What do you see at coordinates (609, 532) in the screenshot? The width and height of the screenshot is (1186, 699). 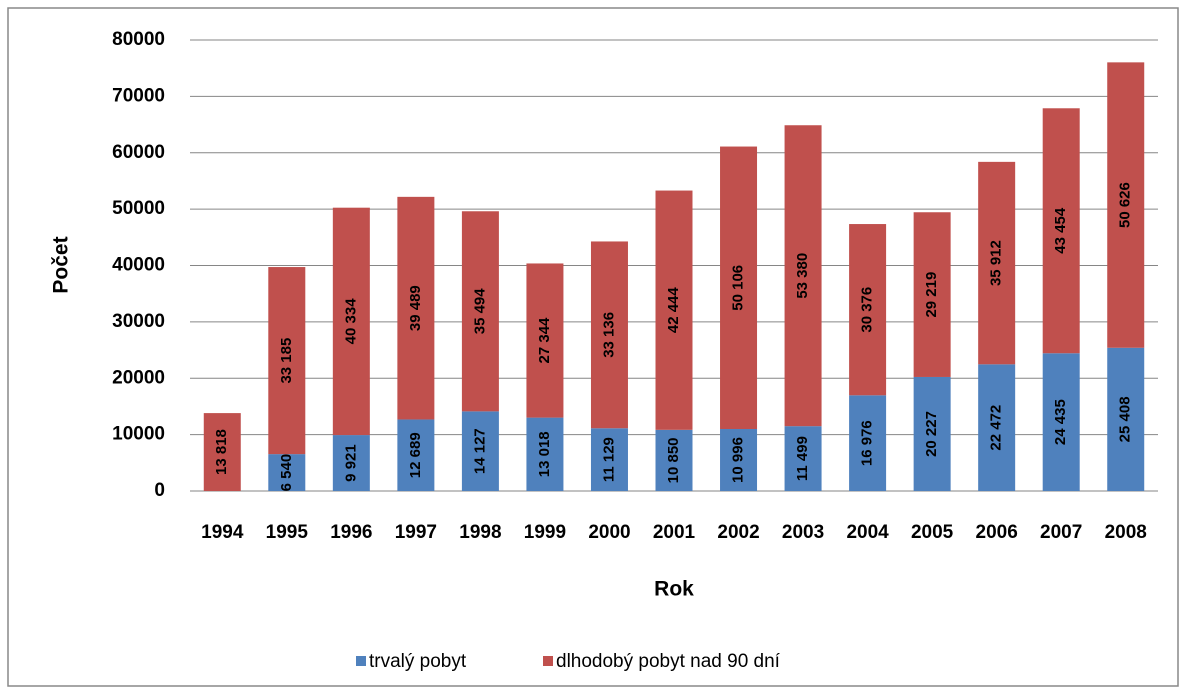 I see `x-tick-label: 2000` at bounding box center [609, 532].